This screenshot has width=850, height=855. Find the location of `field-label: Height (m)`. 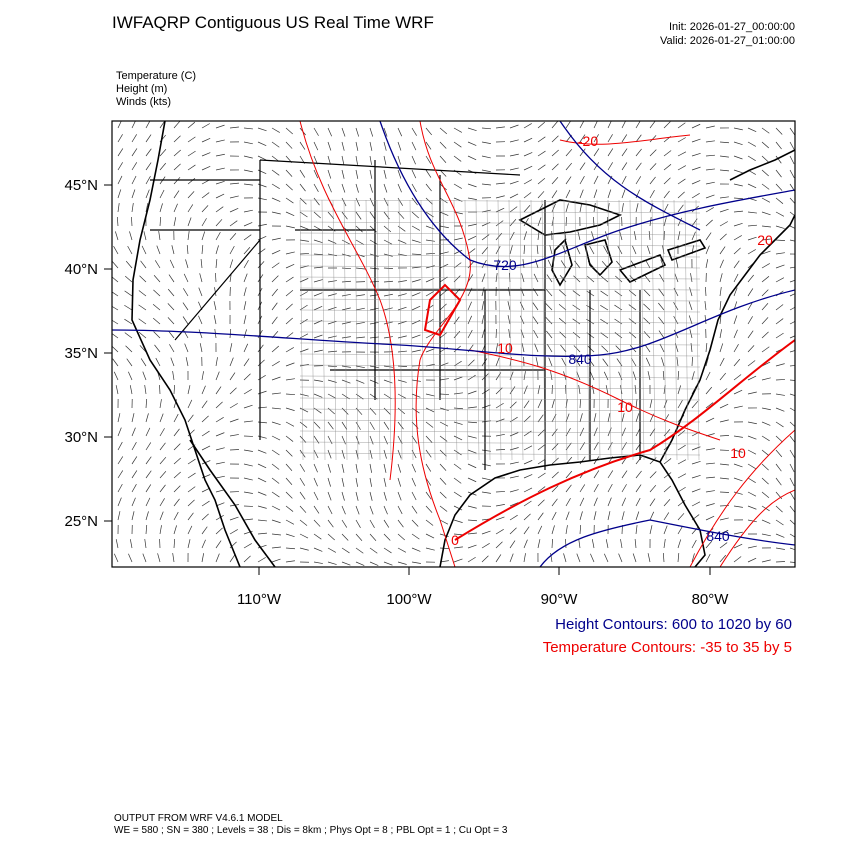

field-label: Height (m) is located at coordinates (141, 89).